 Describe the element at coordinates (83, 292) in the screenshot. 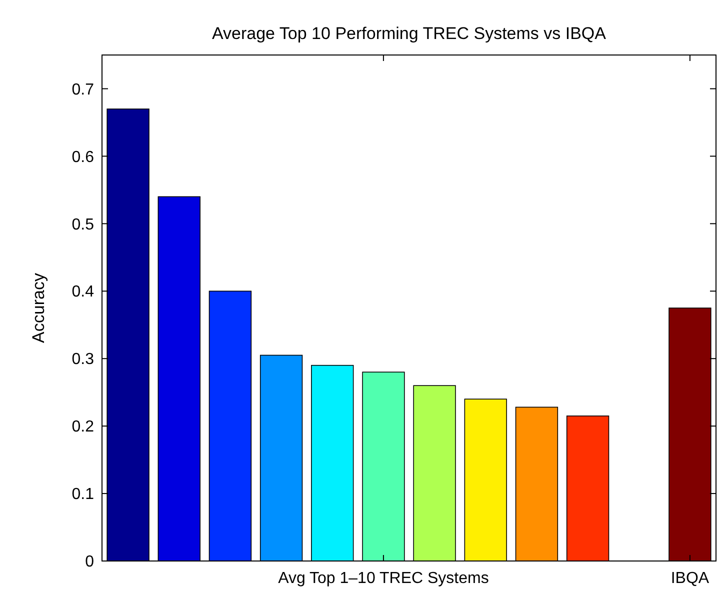

I see `y-tick-label: 0.4` at that location.